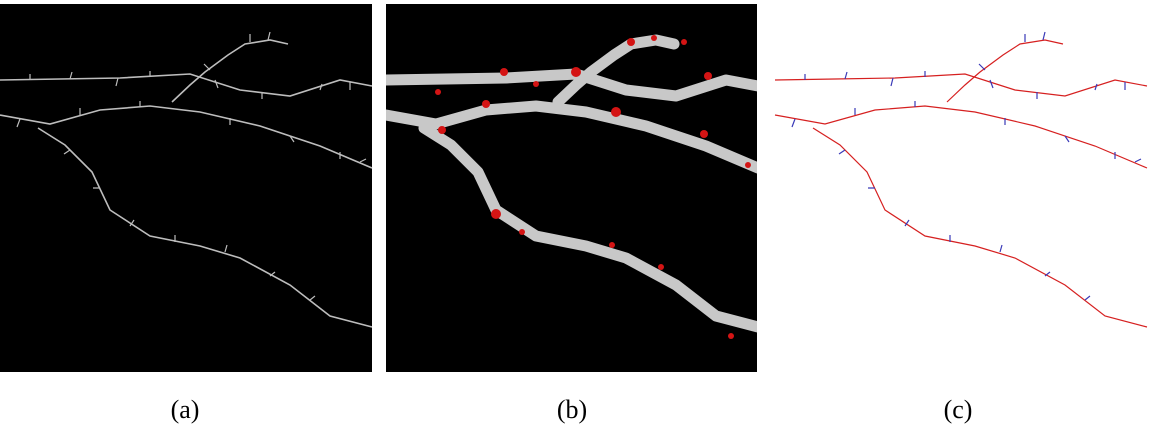 The image size is (1155, 429). What do you see at coordinates (572, 409) in the screenshot?
I see `panel-label: (b)` at bounding box center [572, 409].